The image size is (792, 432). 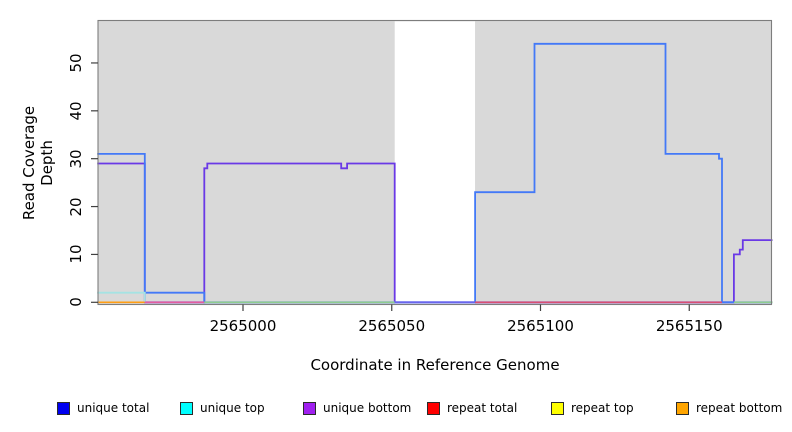 I want to click on masked-region, so click(x=435, y=162).